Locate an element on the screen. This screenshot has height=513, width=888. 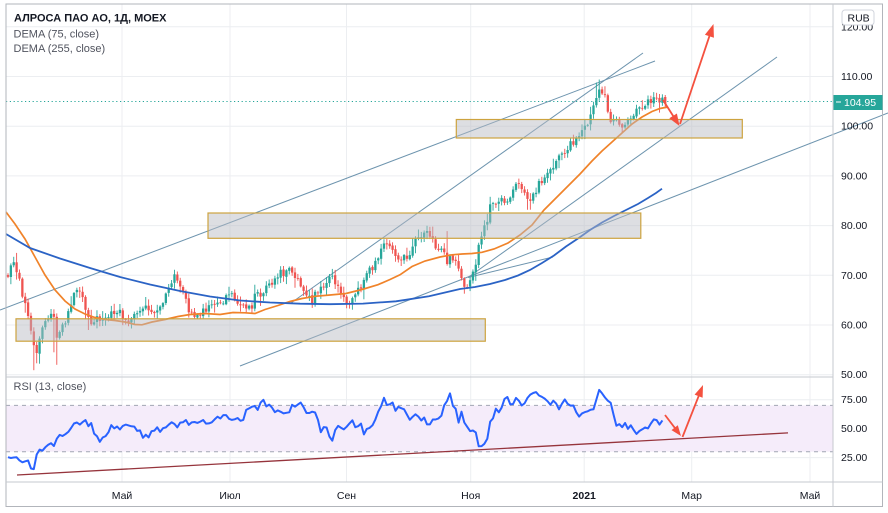
svg-text: АЛРОСА ПАО АО, 1Д, MOEX is located at coordinates (90, 19).